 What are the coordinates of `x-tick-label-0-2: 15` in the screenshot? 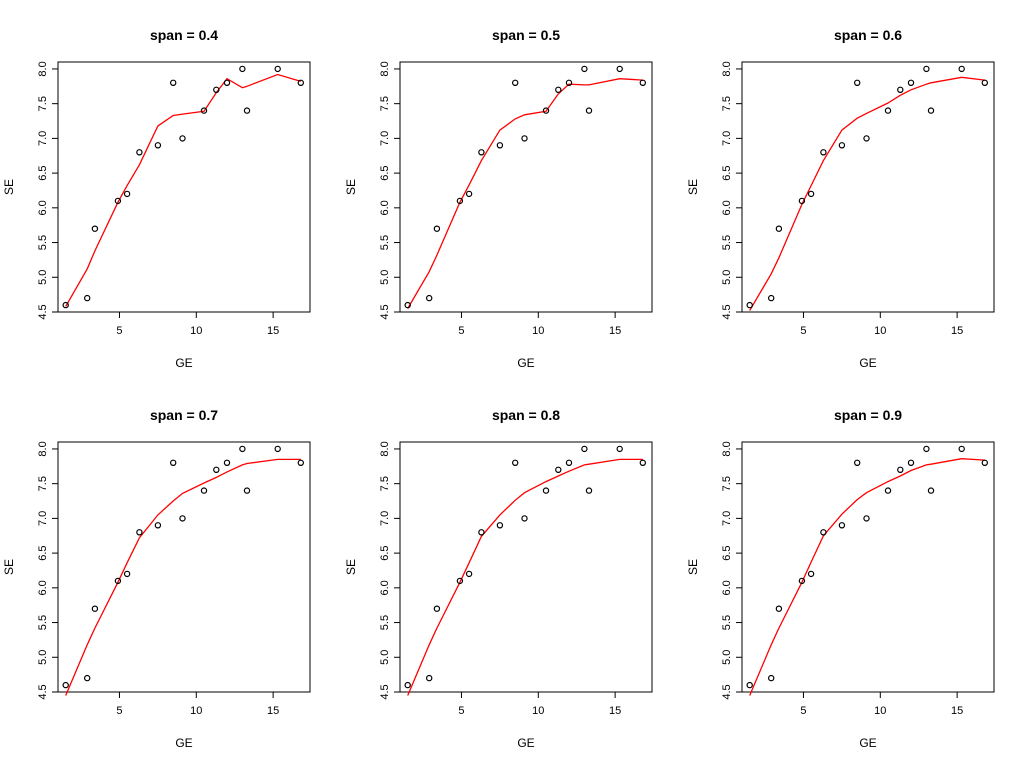 It's located at (273, 331).